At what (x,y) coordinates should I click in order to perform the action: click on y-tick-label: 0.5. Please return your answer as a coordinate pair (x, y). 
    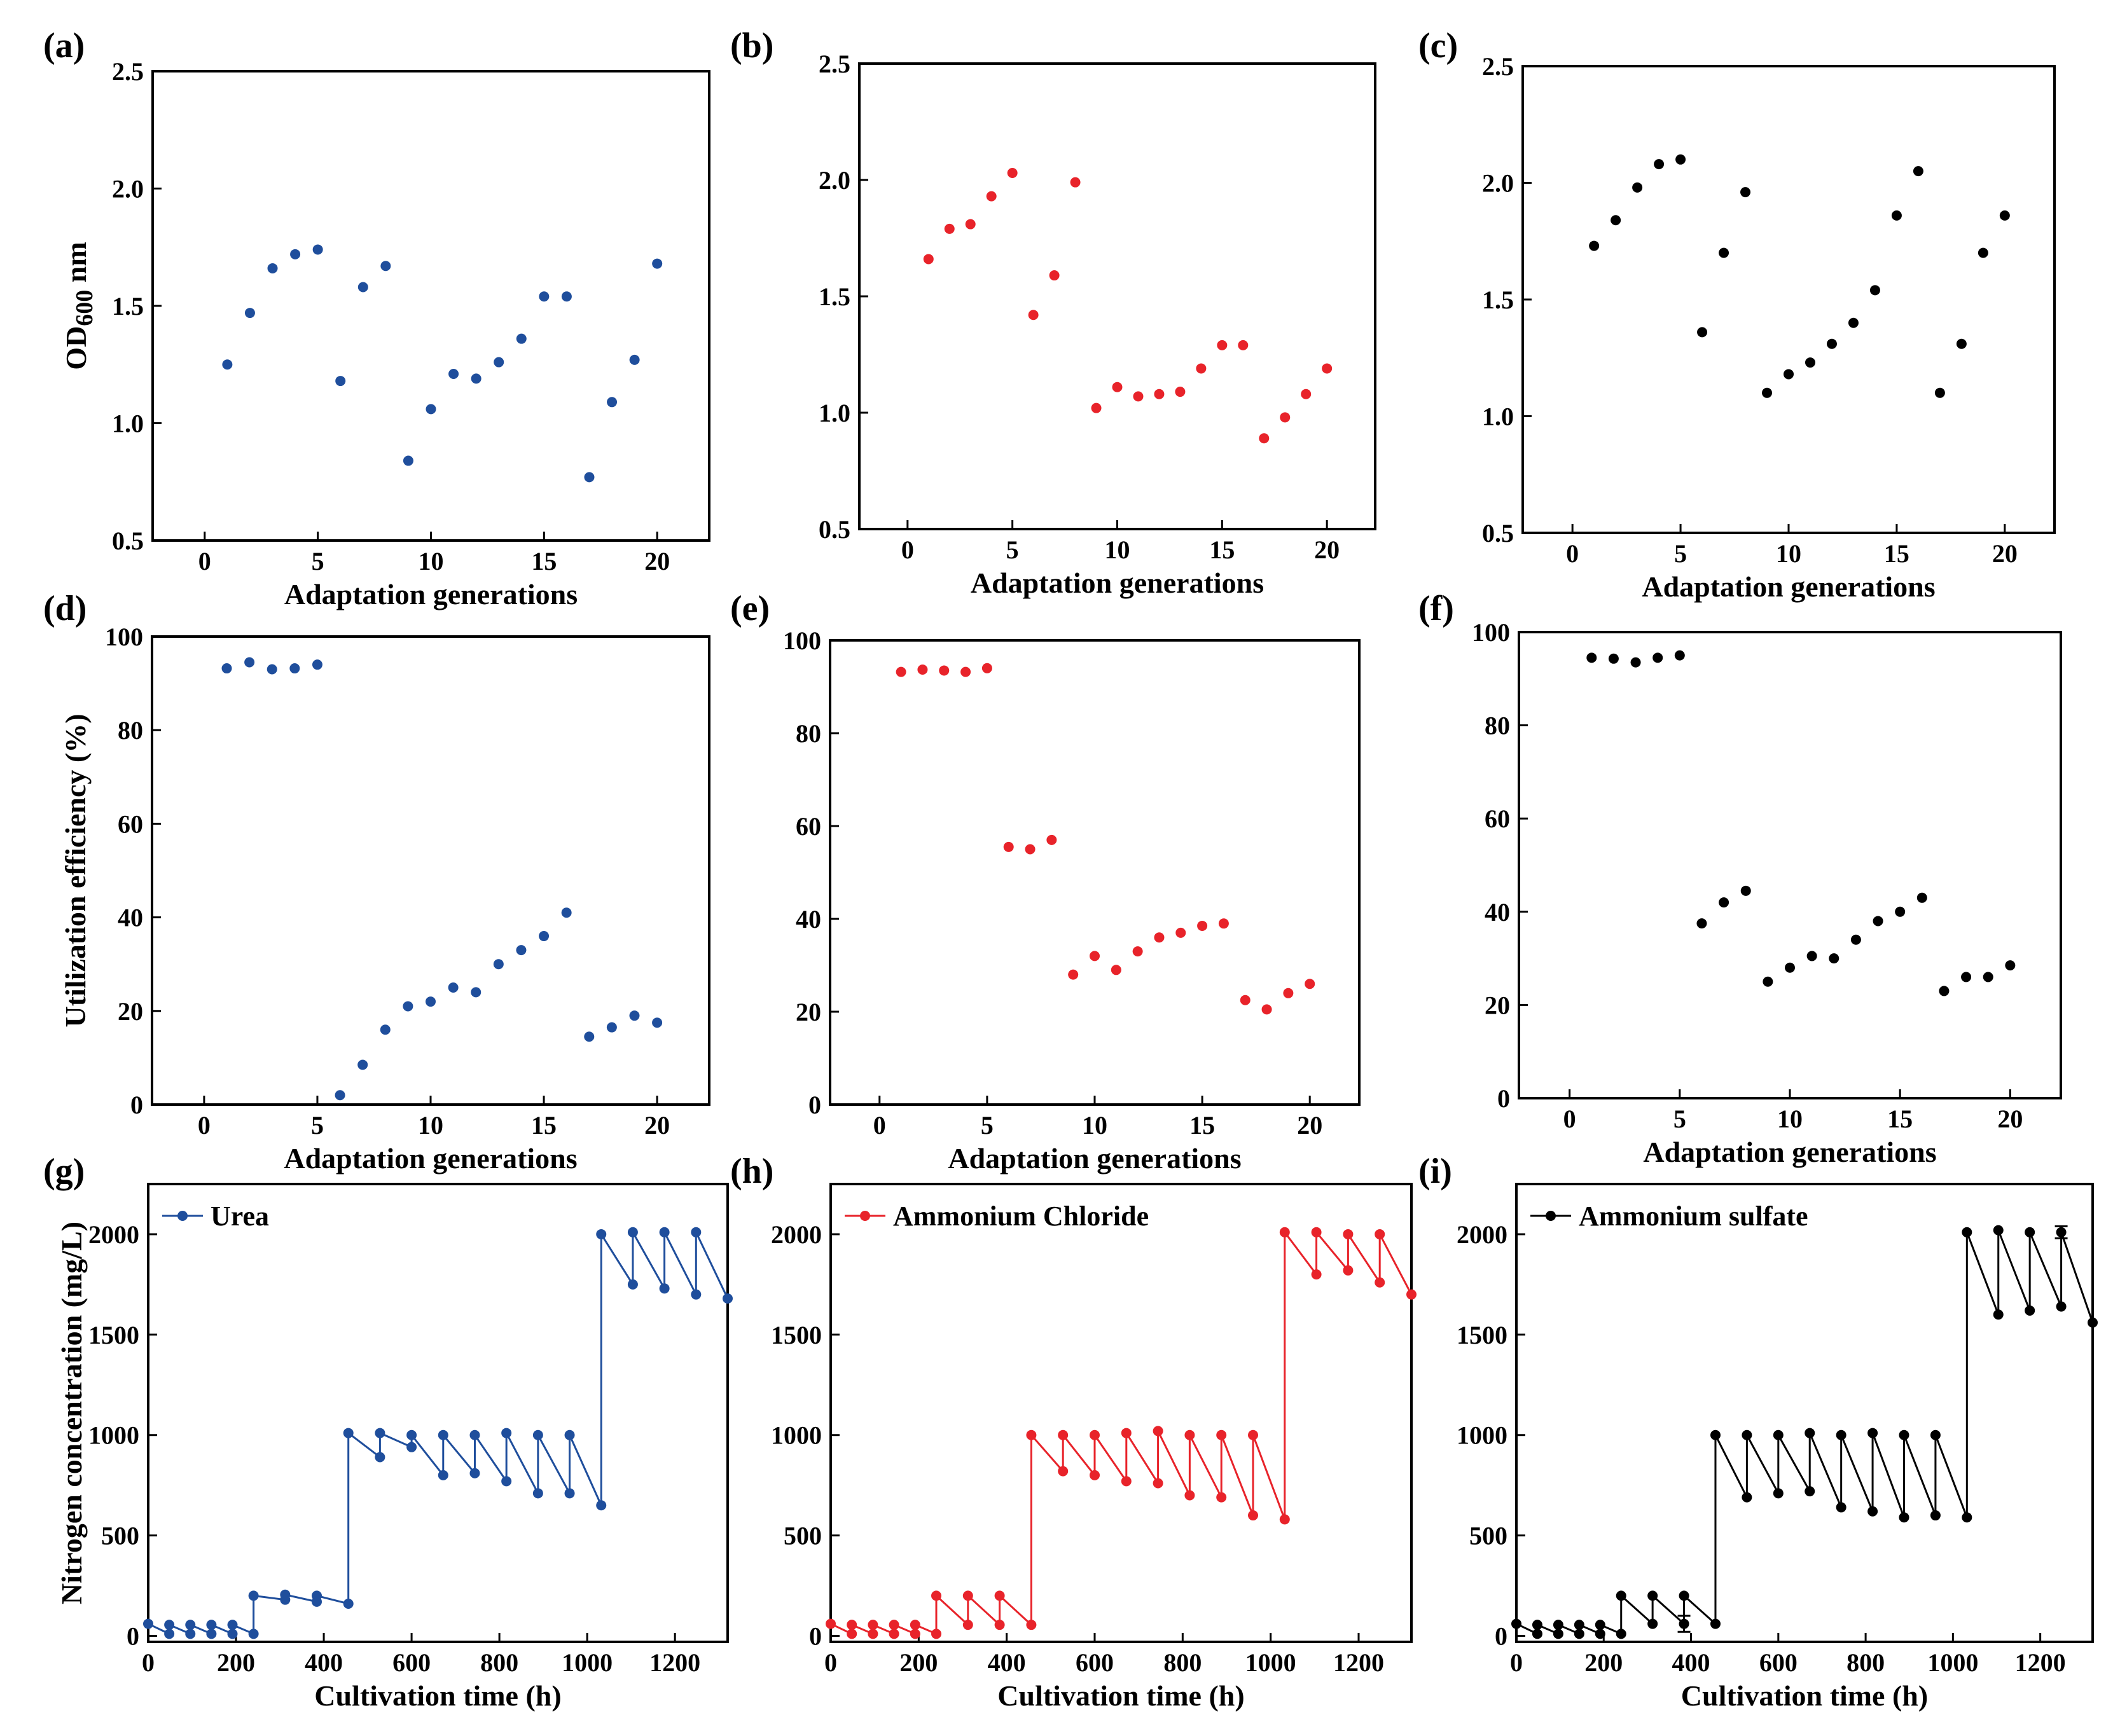
    Looking at the image, I should click on (834, 529).